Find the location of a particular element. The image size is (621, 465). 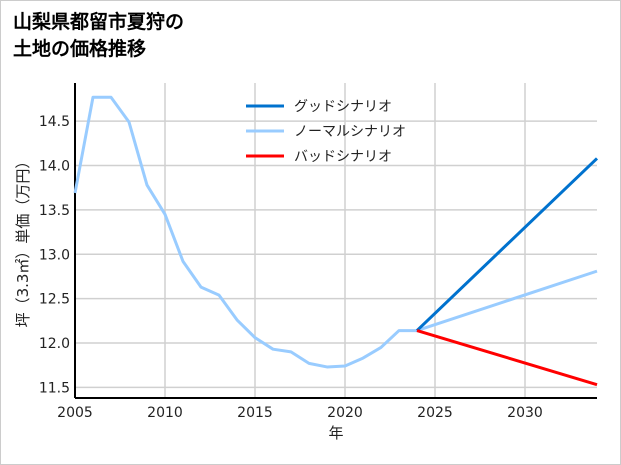

y-tick-label: 13.0 is located at coordinates (54, 255).